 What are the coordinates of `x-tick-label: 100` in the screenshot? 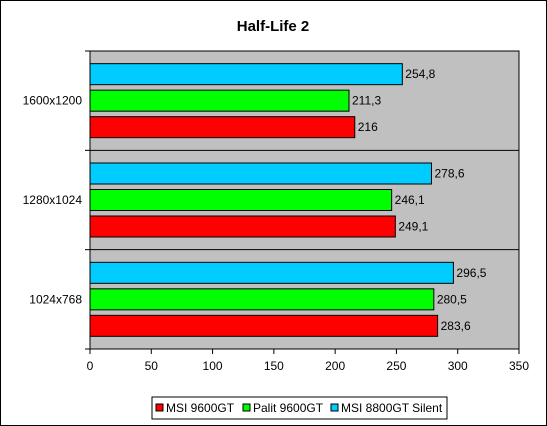 It's located at (213, 366).